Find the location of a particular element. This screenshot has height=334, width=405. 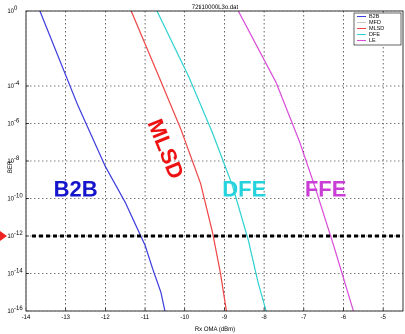

legend-label-mlsd: MLSD is located at coordinates (376, 29).